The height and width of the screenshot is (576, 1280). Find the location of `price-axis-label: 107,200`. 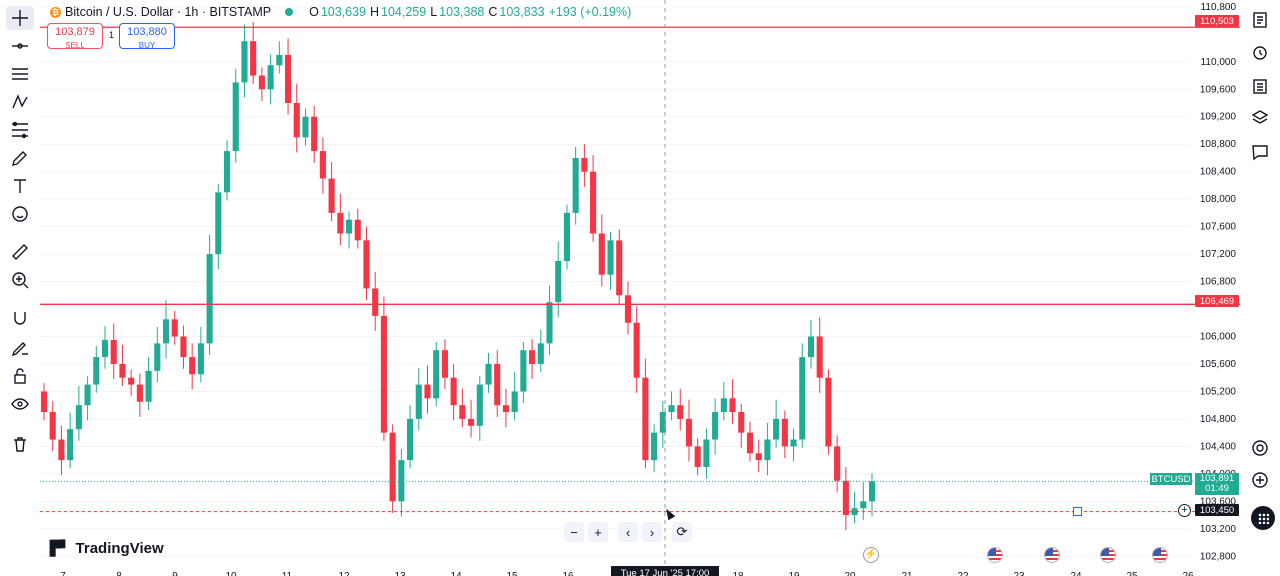

price-axis-label: 107,200 is located at coordinates (1218, 254).